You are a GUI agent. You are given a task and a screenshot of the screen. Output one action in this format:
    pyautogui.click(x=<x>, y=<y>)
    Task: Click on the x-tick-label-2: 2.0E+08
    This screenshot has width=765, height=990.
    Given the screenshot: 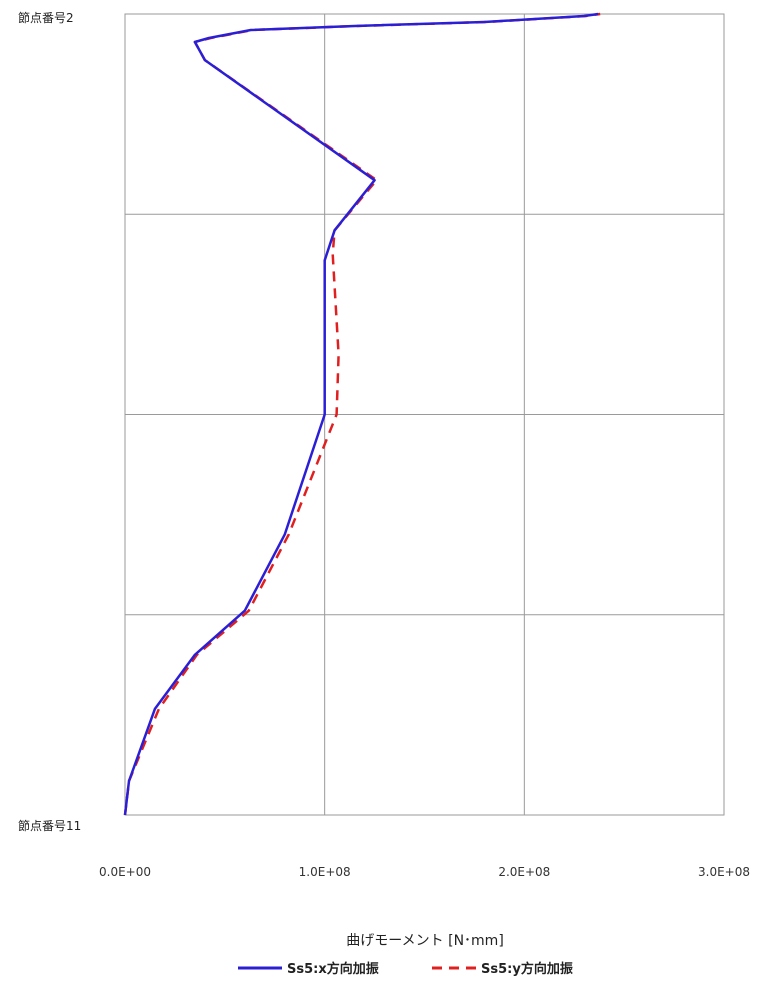 What is the action you would take?
    pyautogui.click(x=524, y=872)
    